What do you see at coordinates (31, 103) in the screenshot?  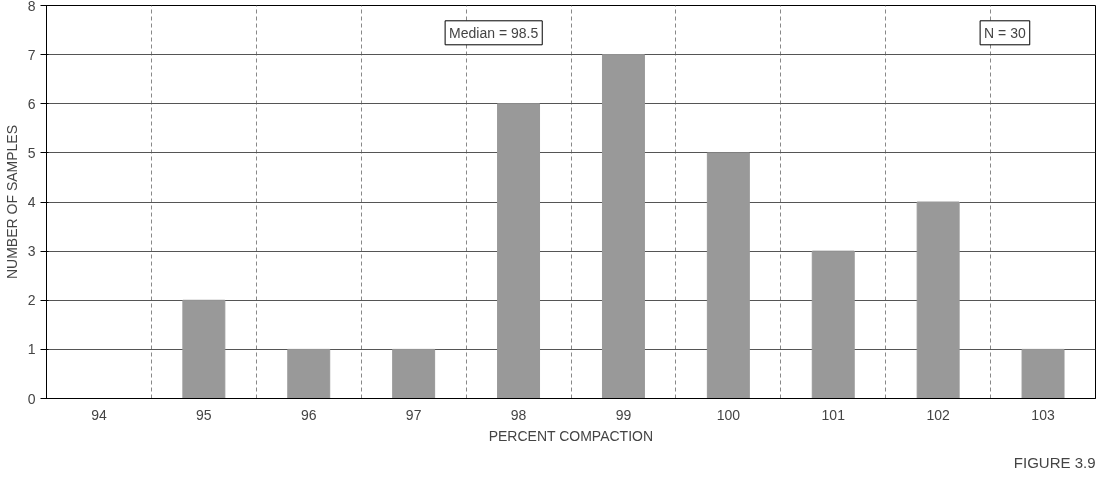 I see `y-tick-label: 6` at bounding box center [31, 103].